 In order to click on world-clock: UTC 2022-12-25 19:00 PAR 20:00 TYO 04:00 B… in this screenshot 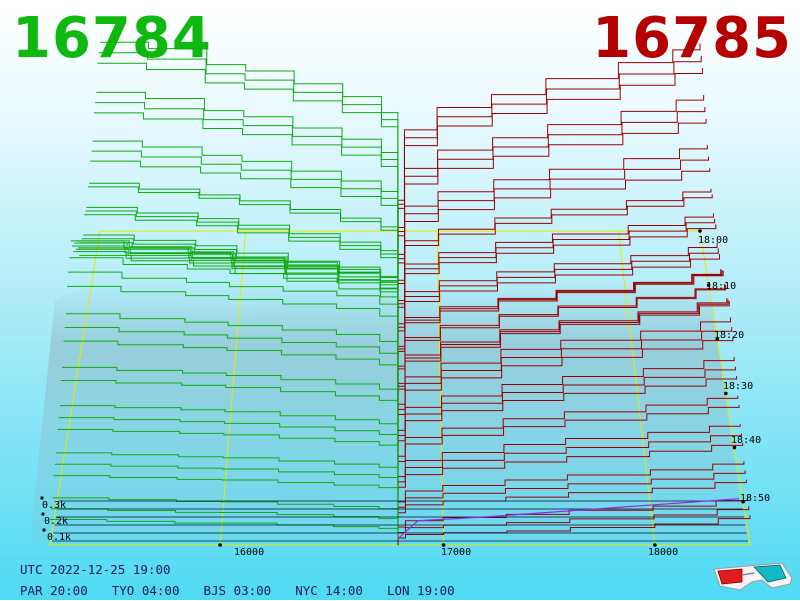, I will do `click(249, 580)`.